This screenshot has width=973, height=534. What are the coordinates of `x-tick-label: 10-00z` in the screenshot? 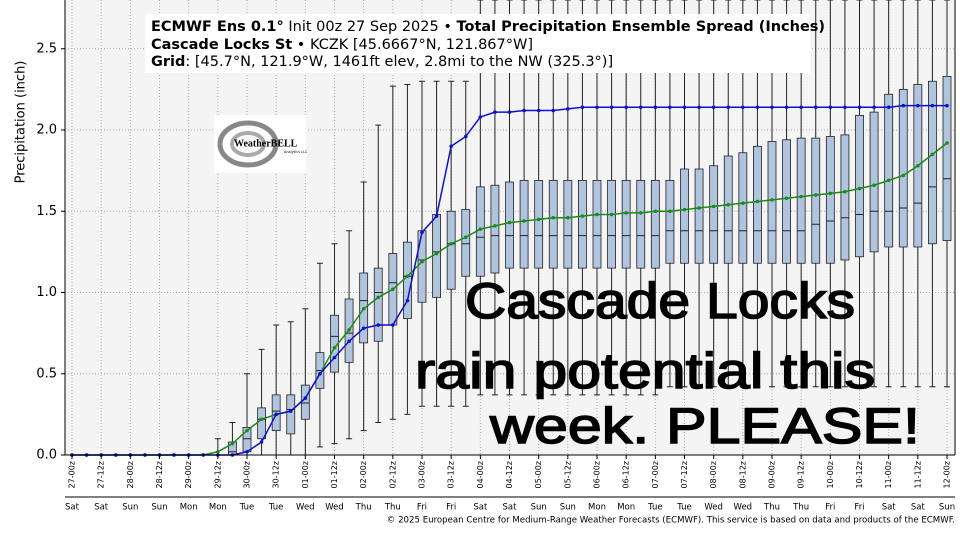 It's located at (830, 474).